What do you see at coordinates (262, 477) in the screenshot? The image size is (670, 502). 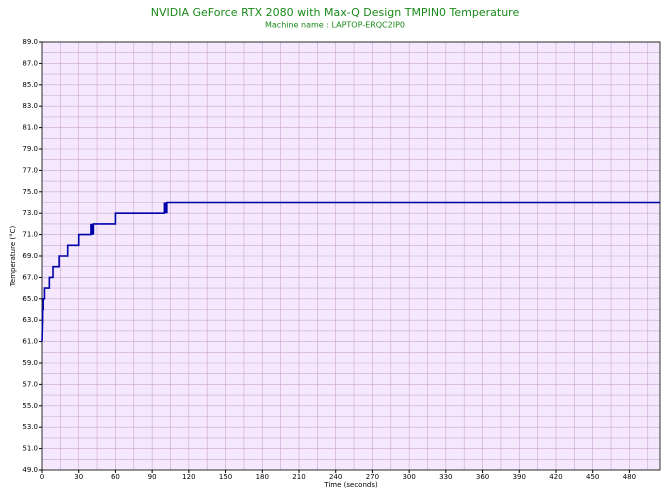 I see `x-tick-label: 180` at bounding box center [262, 477].